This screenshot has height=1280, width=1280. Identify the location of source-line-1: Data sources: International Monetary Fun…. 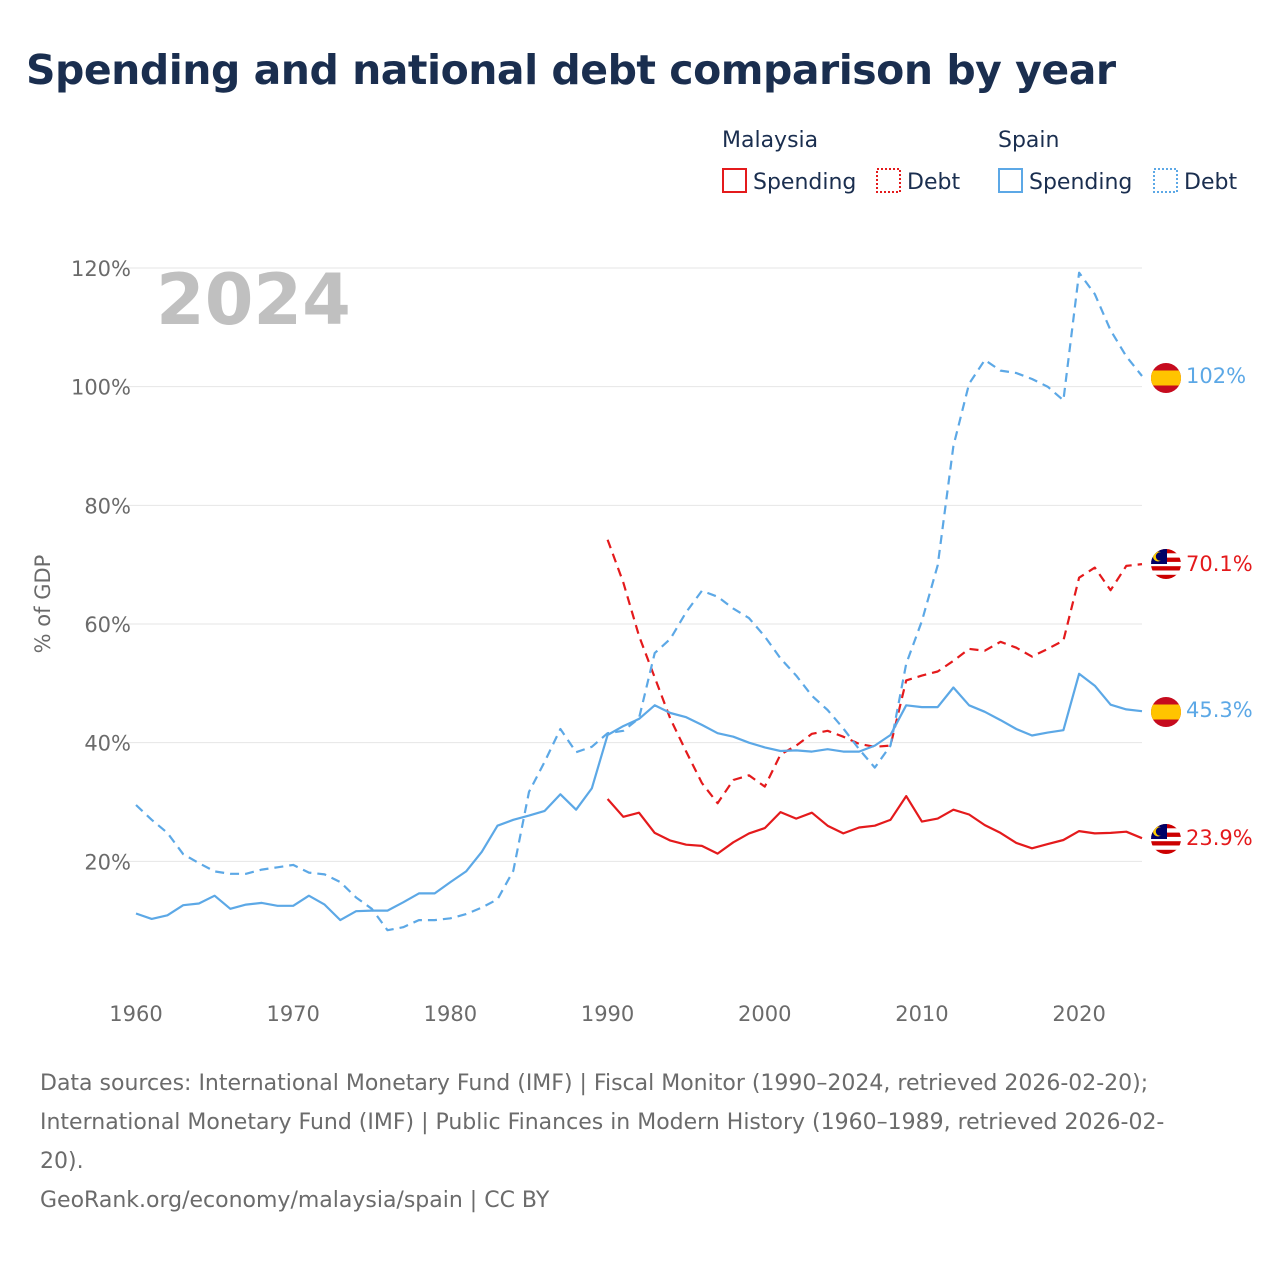
(594, 1083).